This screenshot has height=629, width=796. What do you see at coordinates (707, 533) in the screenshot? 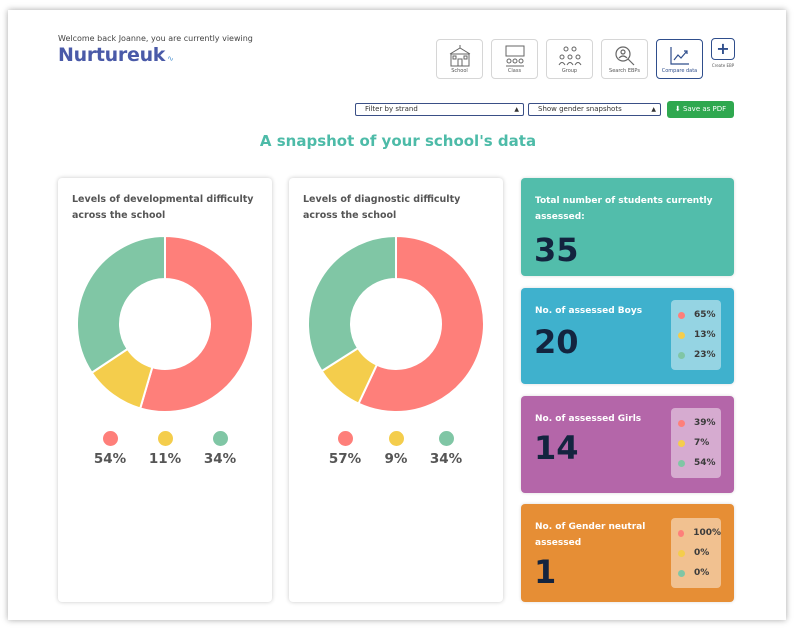
I see `breakdown-value: 100%` at bounding box center [707, 533].